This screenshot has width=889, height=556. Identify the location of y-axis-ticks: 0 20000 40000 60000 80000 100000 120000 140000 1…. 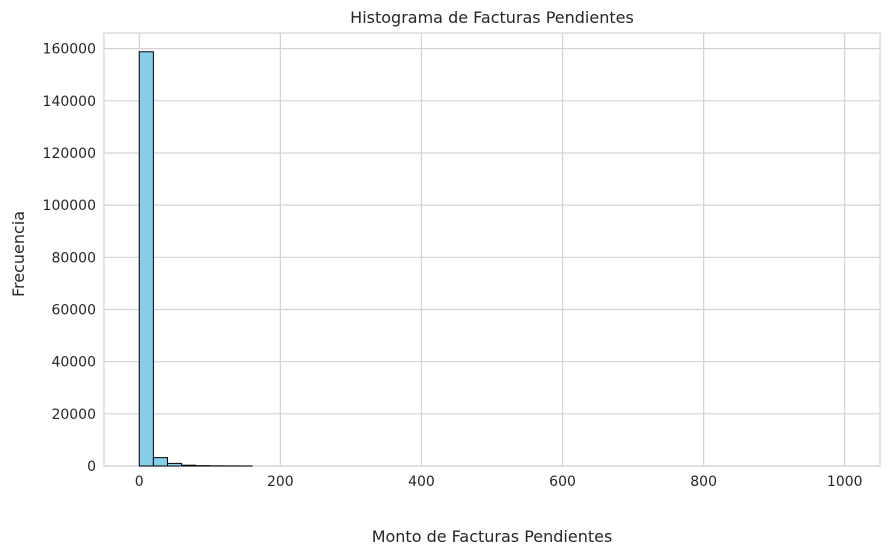
(69, 258).